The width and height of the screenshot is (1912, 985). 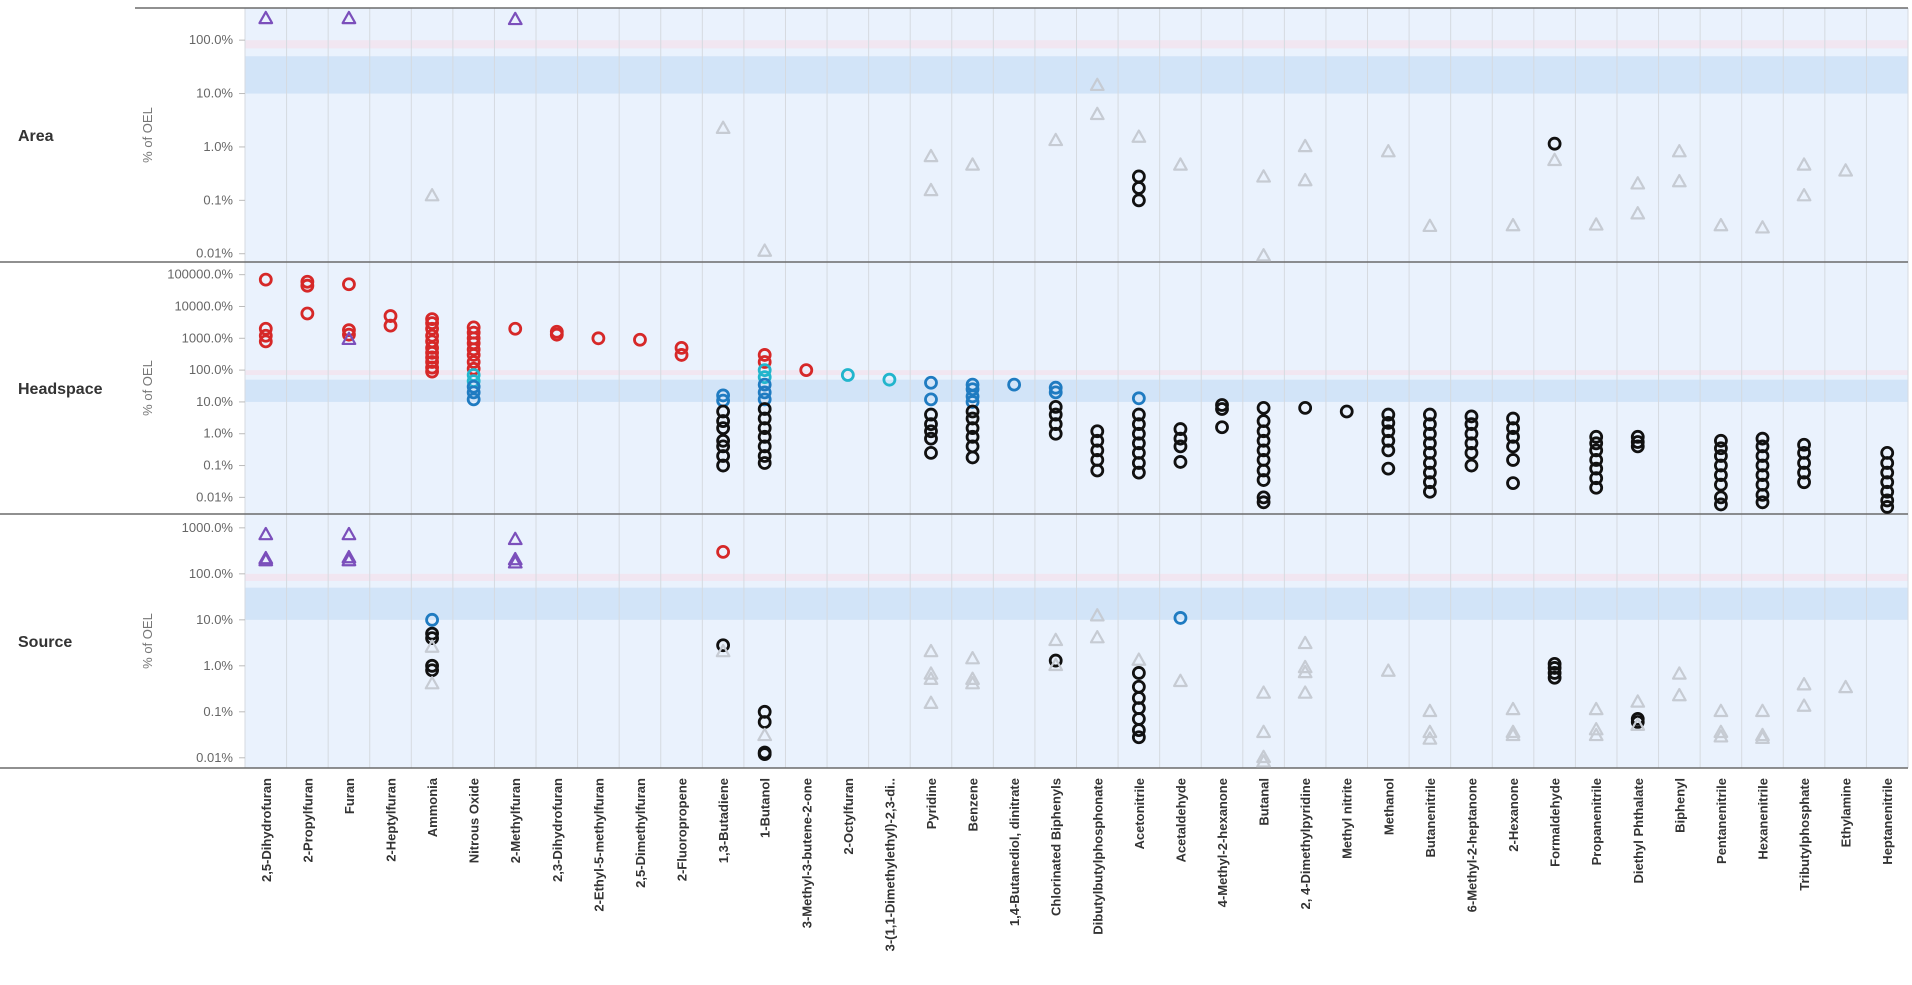 I want to click on x-category-label: 2-Fluoropropene, so click(x=682, y=829).